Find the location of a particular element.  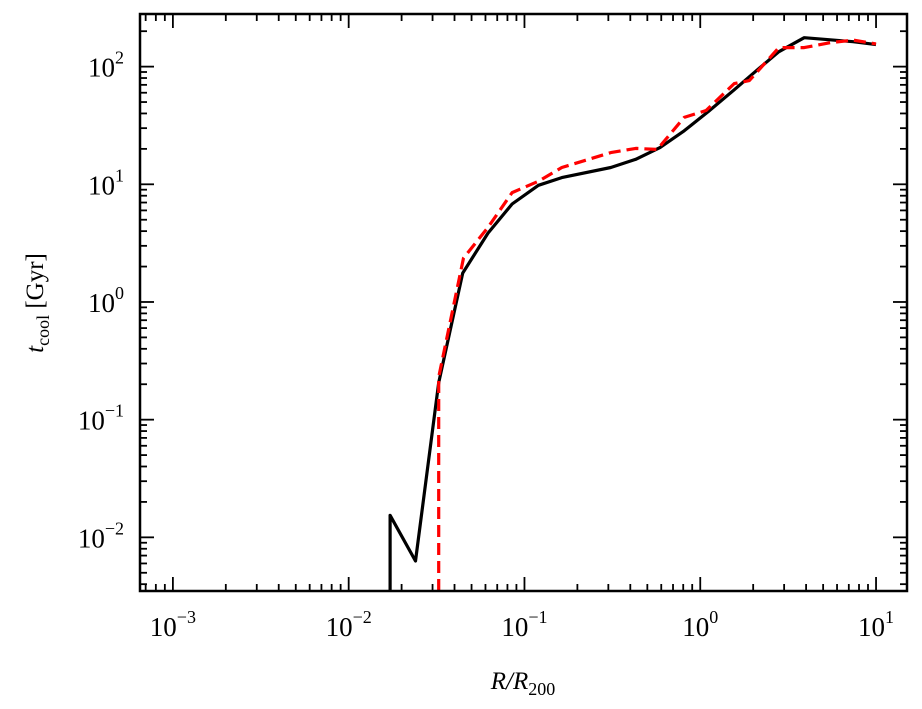

y-axis-label: tcool [Gyr] is located at coordinates (37, 303).